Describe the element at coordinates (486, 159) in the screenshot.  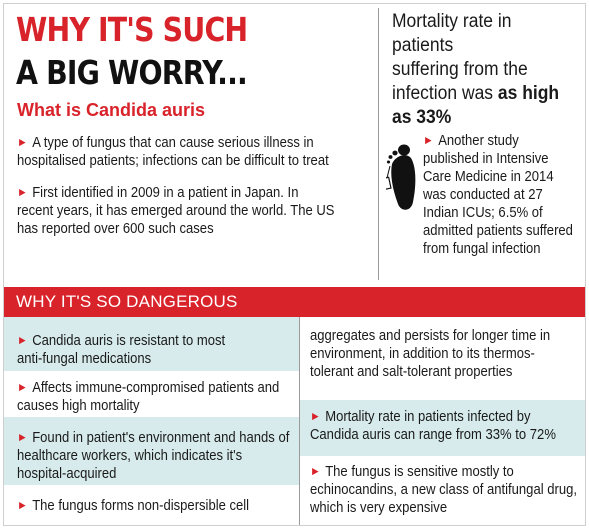
I see `study-text: published in Intensive` at that location.